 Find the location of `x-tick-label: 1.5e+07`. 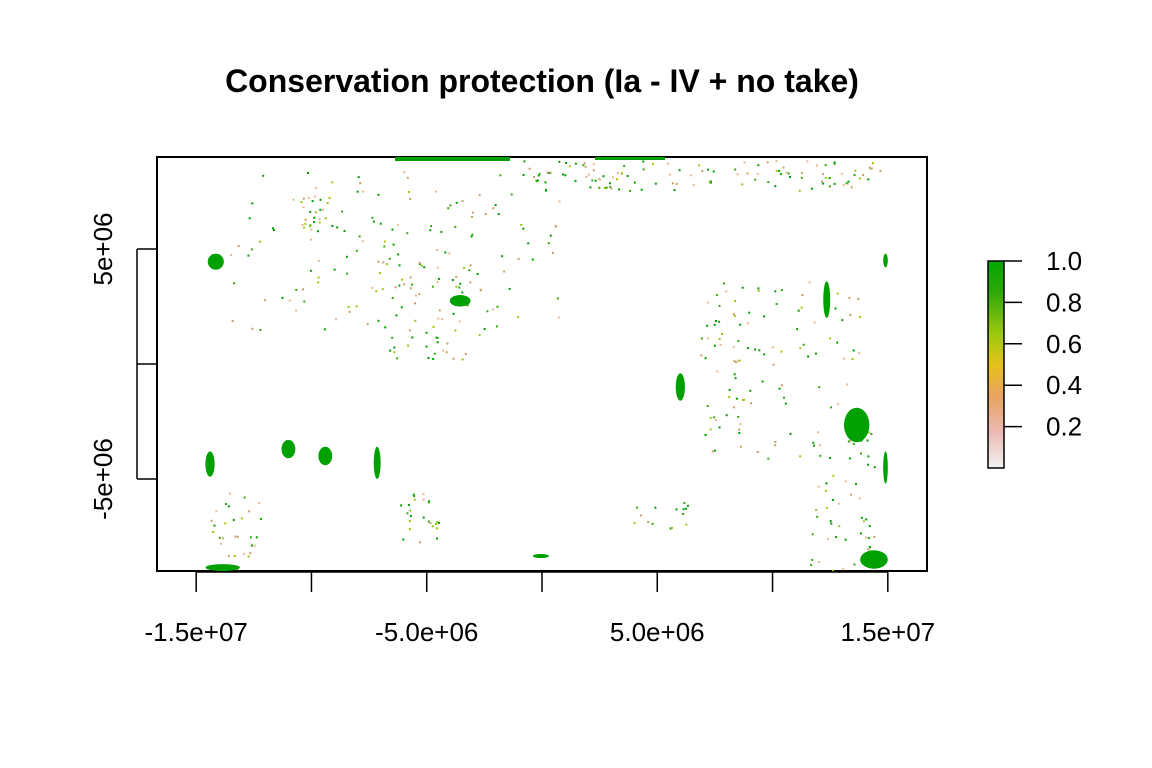

x-tick-label: 1.5e+07 is located at coordinates (887, 632).